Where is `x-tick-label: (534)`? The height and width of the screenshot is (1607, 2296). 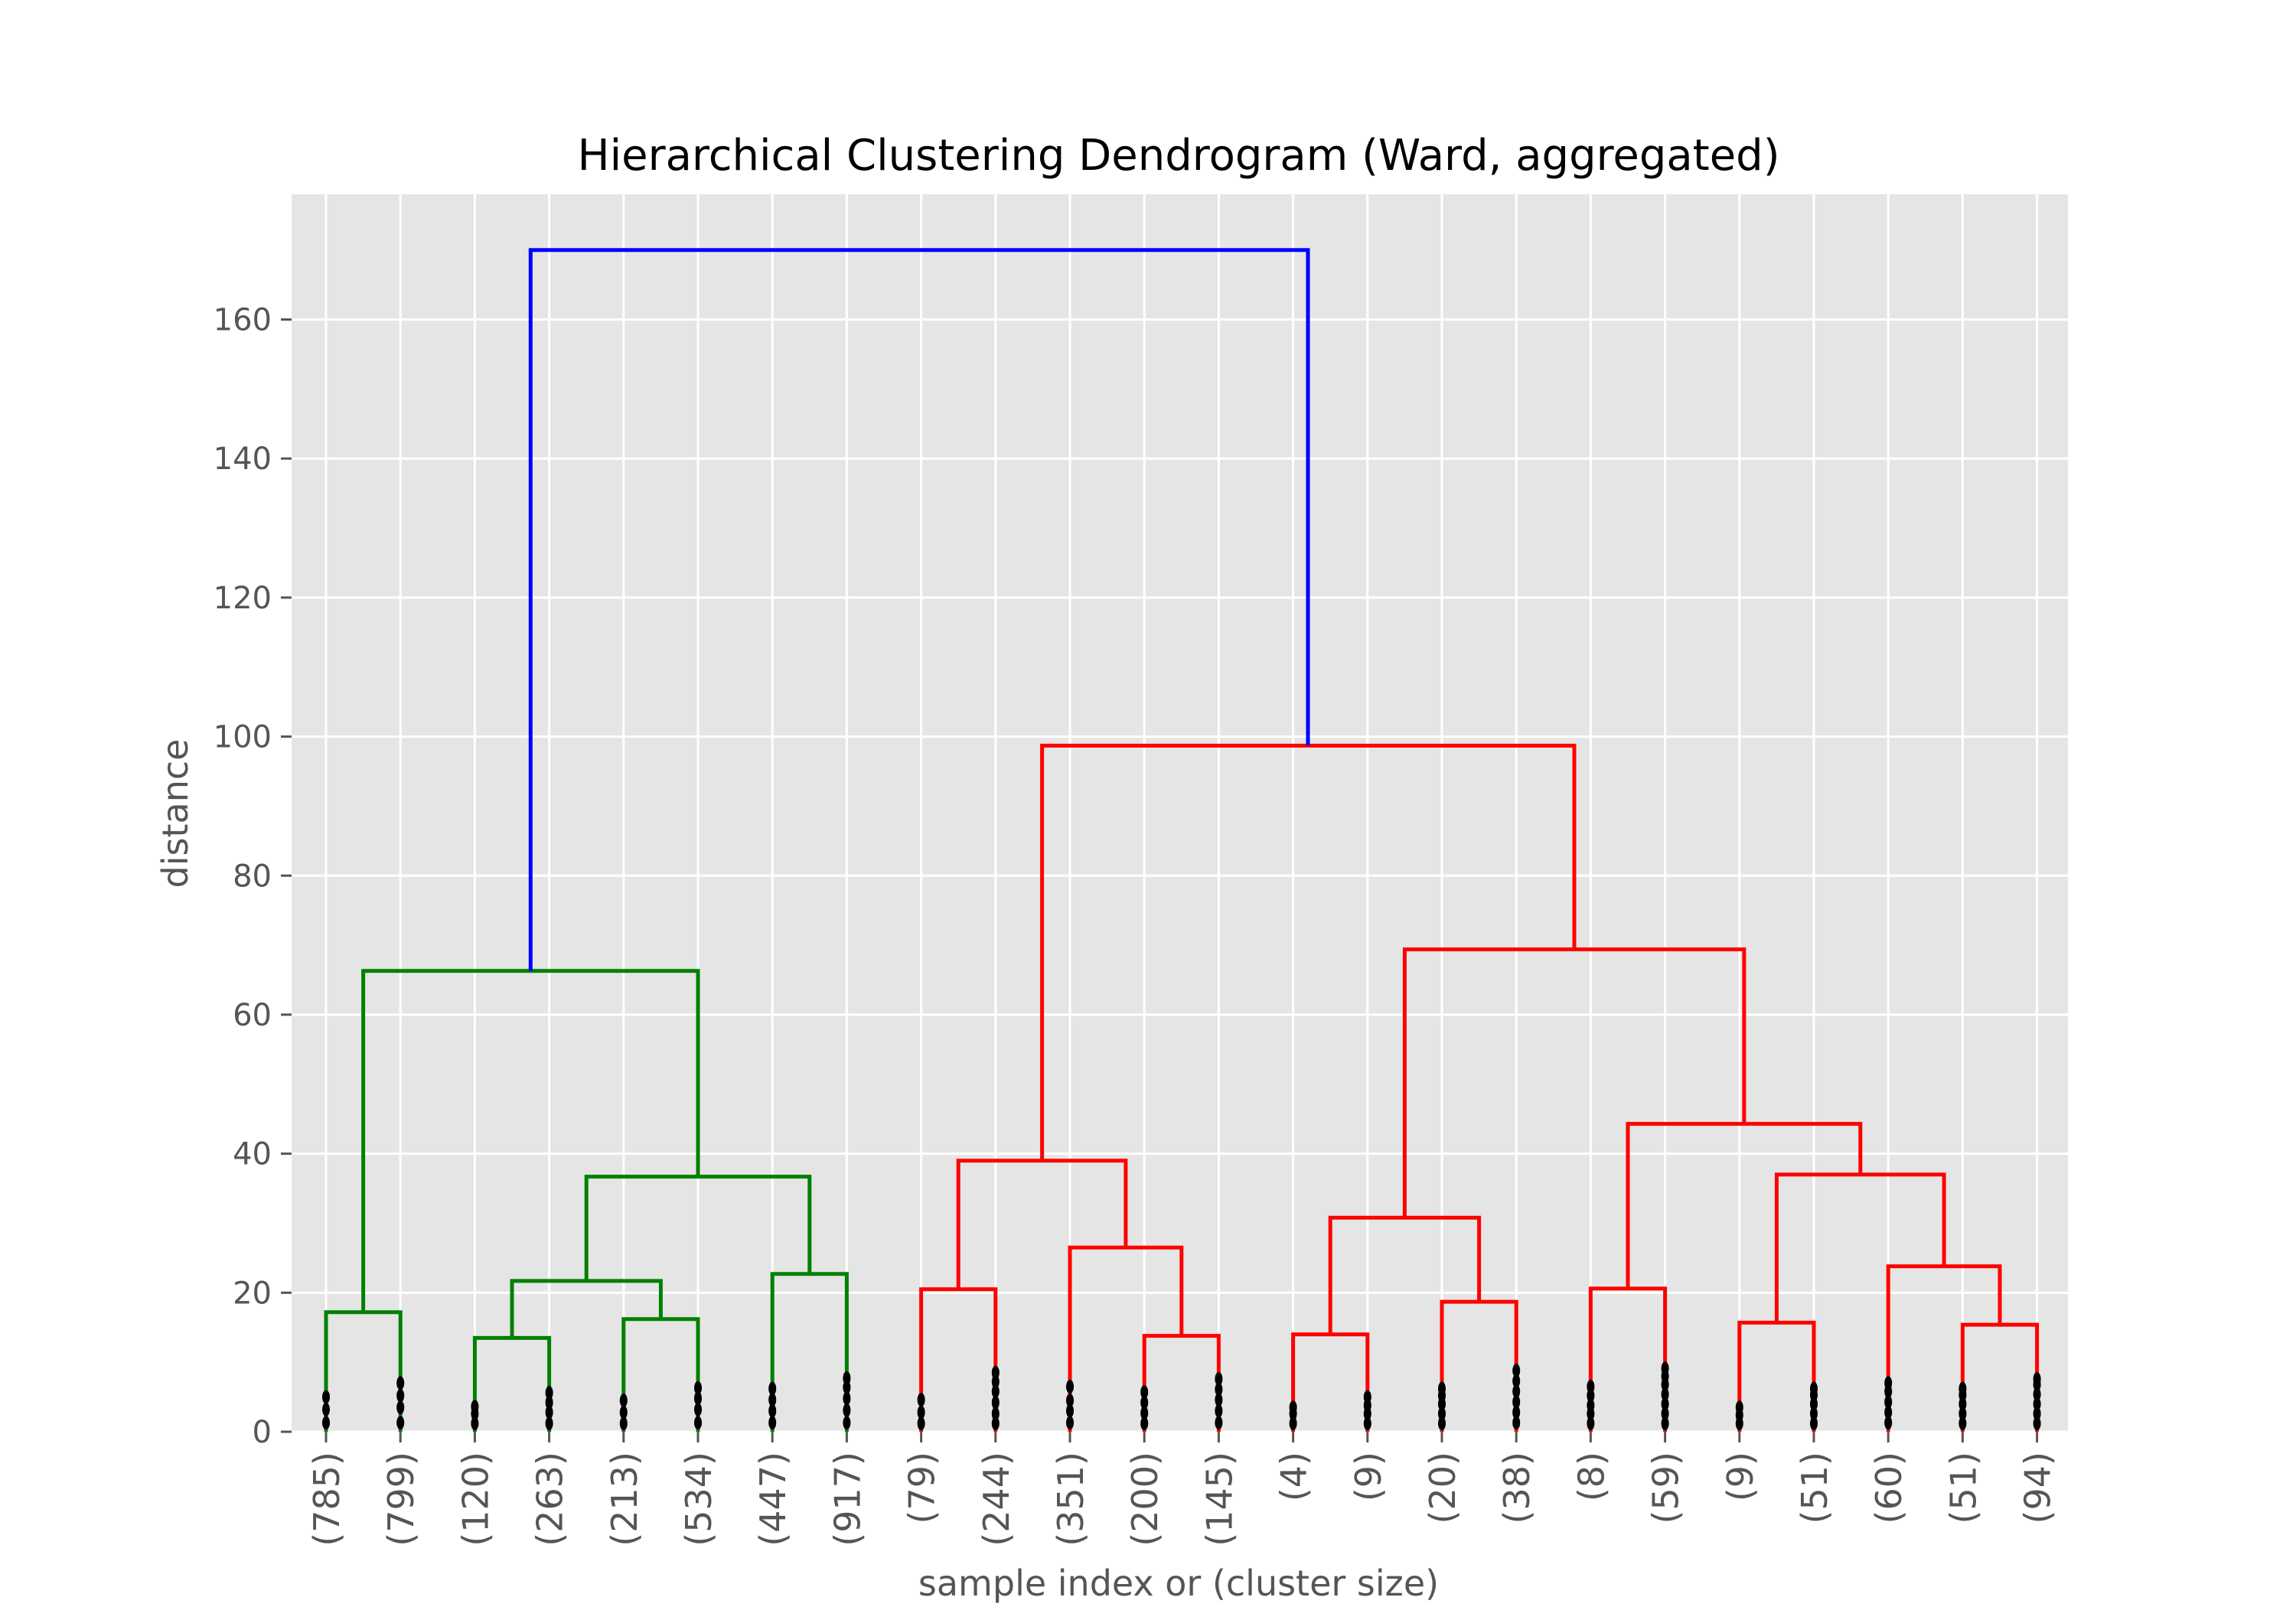 x-tick-label: (534) is located at coordinates (698, 1499).